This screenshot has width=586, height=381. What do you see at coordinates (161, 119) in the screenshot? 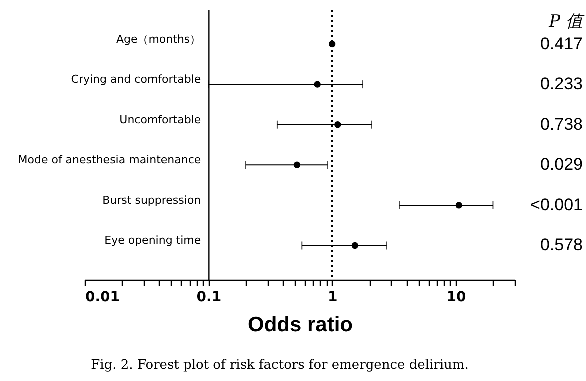
I see `y-tick-label: Uncomfortable` at bounding box center [161, 119].